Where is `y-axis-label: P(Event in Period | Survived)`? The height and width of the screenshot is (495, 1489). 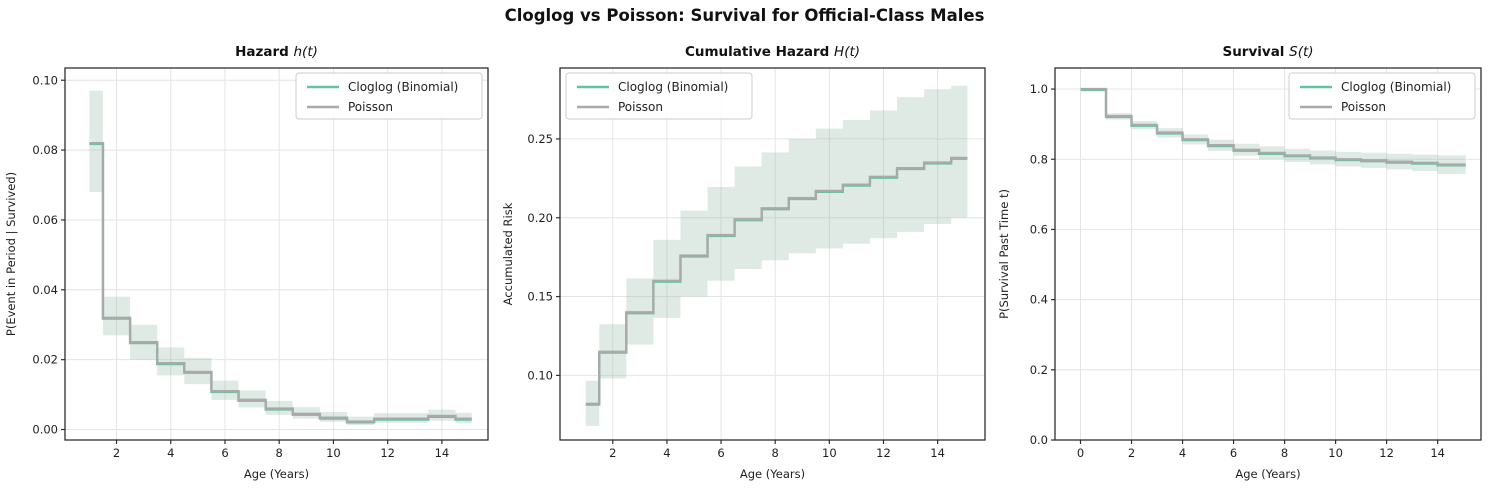 y-axis-label: P(Event in Period | Survived) is located at coordinates (11, 254).